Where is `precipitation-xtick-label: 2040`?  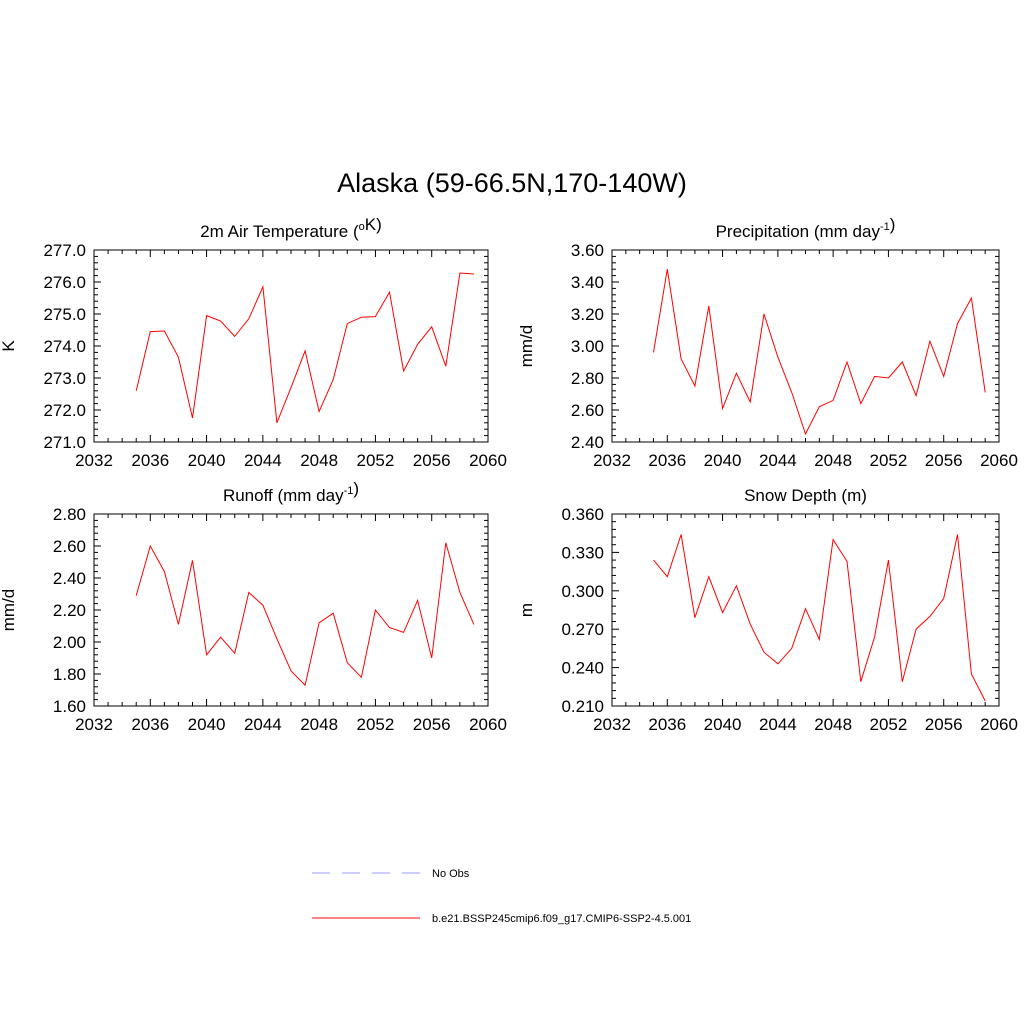
precipitation-xtick-label: 2040 is located at coordinates (723, 460).